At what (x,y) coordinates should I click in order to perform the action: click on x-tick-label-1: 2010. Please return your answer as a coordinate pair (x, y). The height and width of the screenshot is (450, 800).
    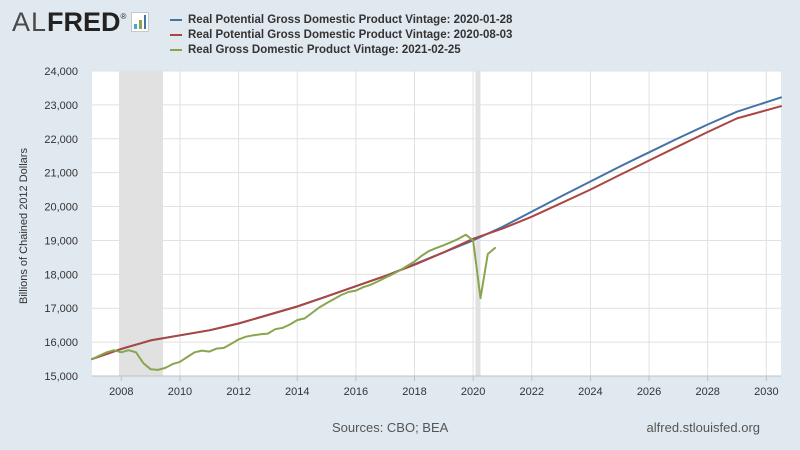
    Looking at the image, I should click on (180, 392).